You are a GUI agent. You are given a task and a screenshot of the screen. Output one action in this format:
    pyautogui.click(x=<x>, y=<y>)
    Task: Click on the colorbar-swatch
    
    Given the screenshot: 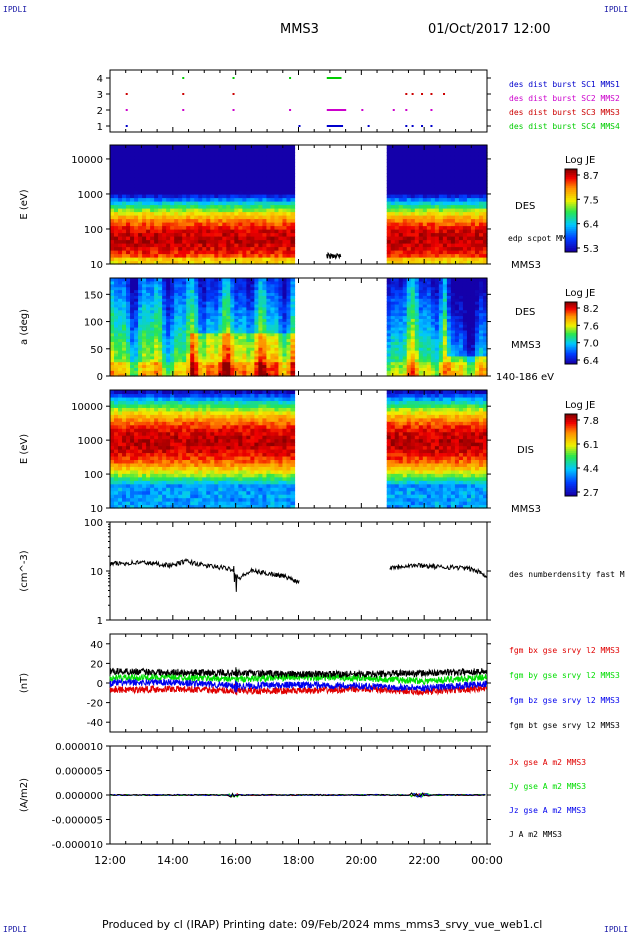 What is the action you would take?
    pyautogui.click(x=571, y=251)
    